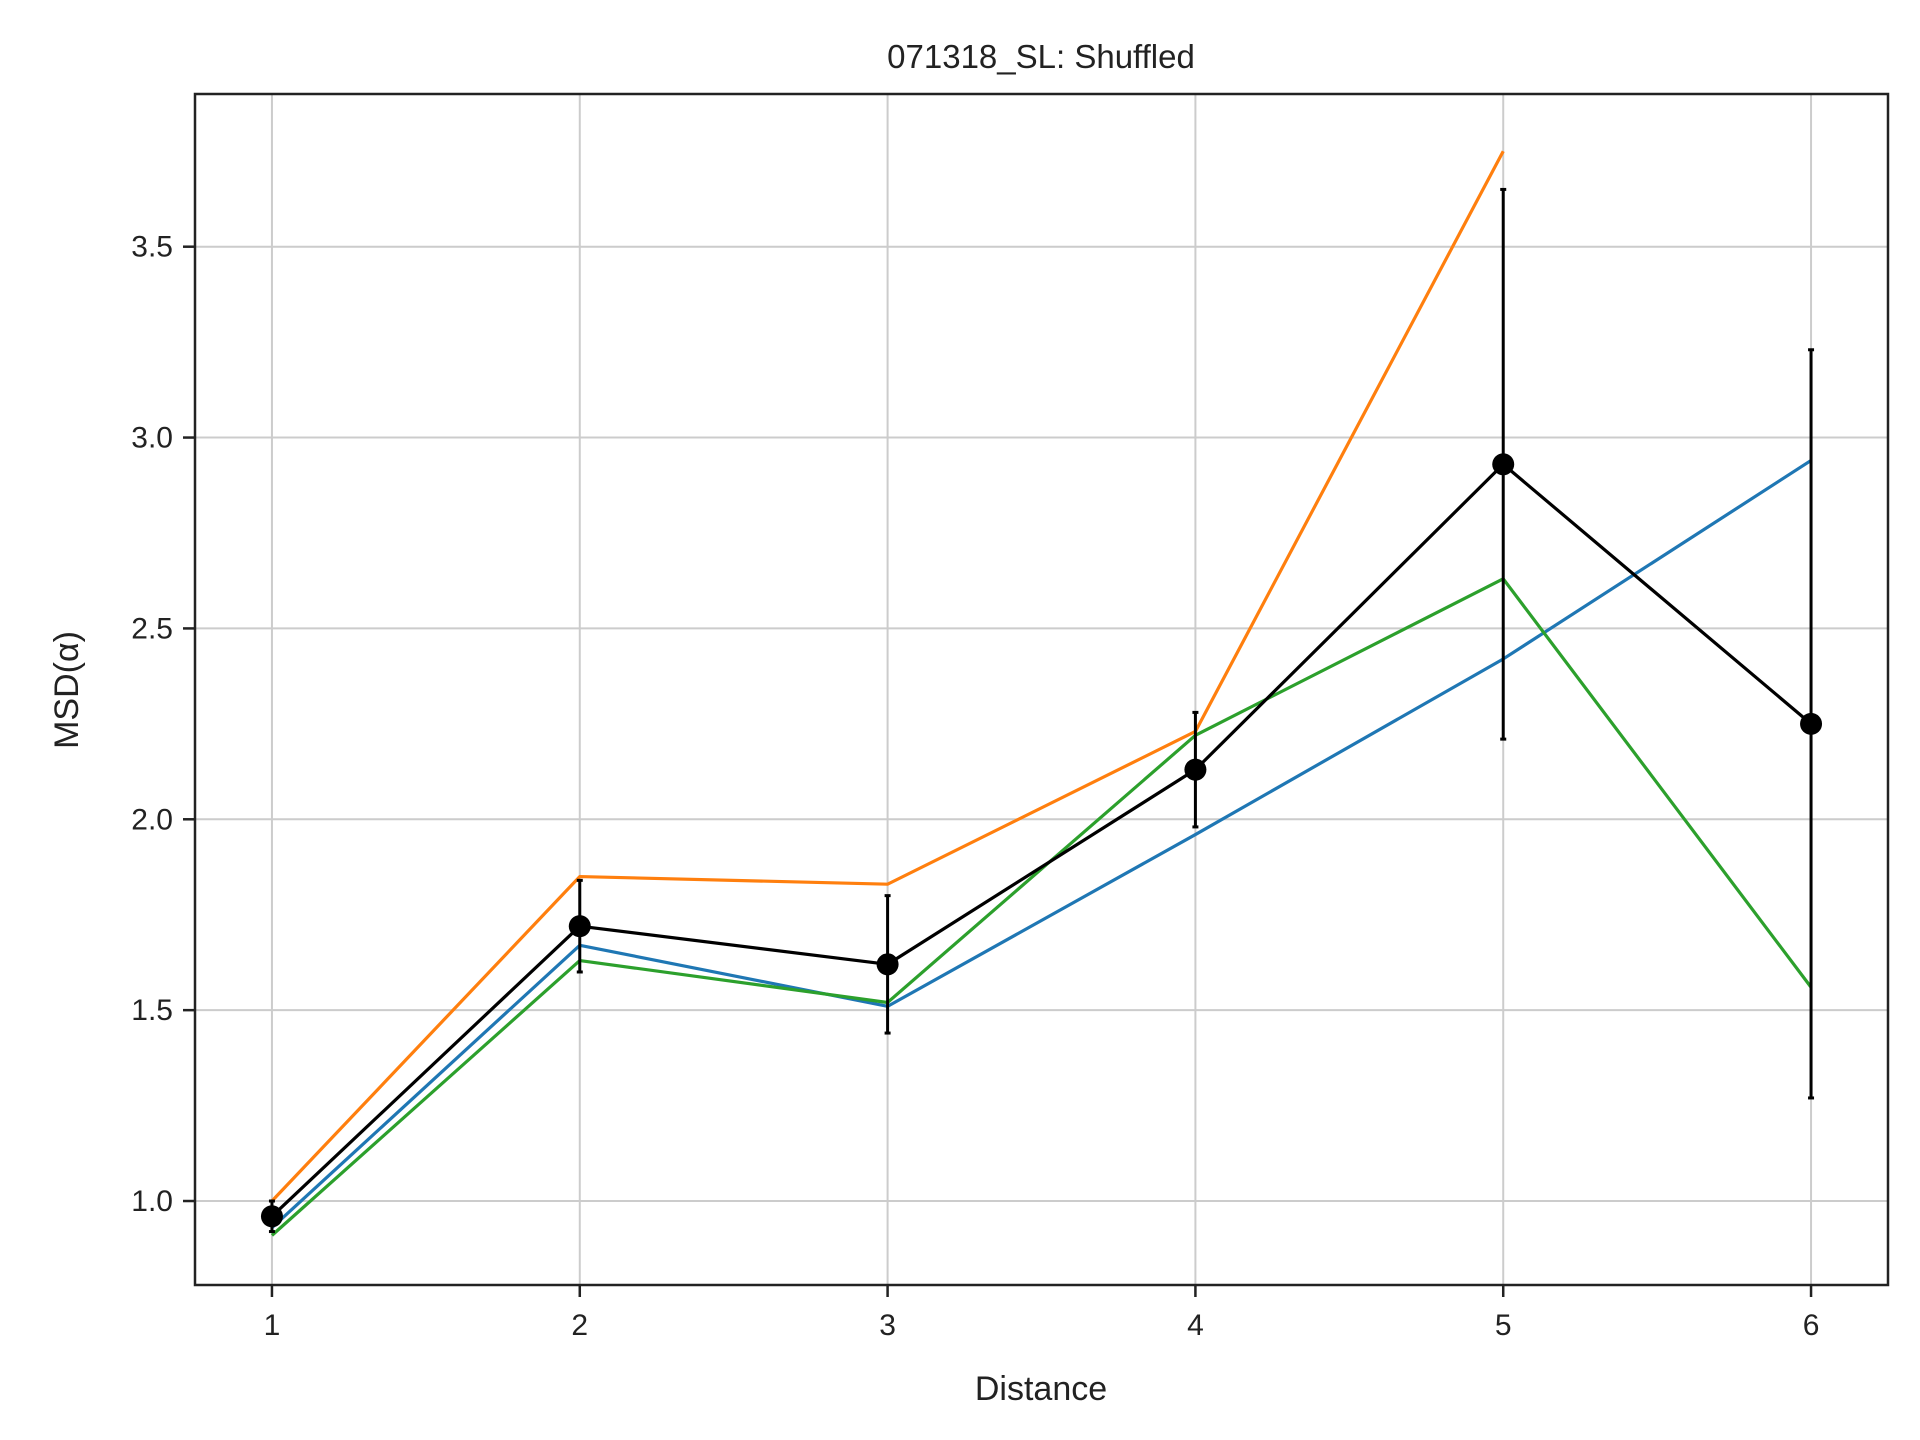  What do you see at coordinates (272, 1325) in the screenshot?
I see `x-tick-label: 1` at bounding box center [272, 1325].